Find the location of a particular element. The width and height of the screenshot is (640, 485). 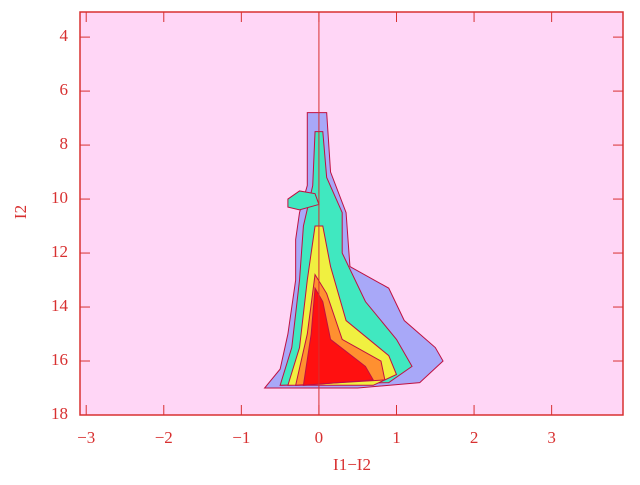

y-tick-label: 12 is located at coordinates (59, 251).